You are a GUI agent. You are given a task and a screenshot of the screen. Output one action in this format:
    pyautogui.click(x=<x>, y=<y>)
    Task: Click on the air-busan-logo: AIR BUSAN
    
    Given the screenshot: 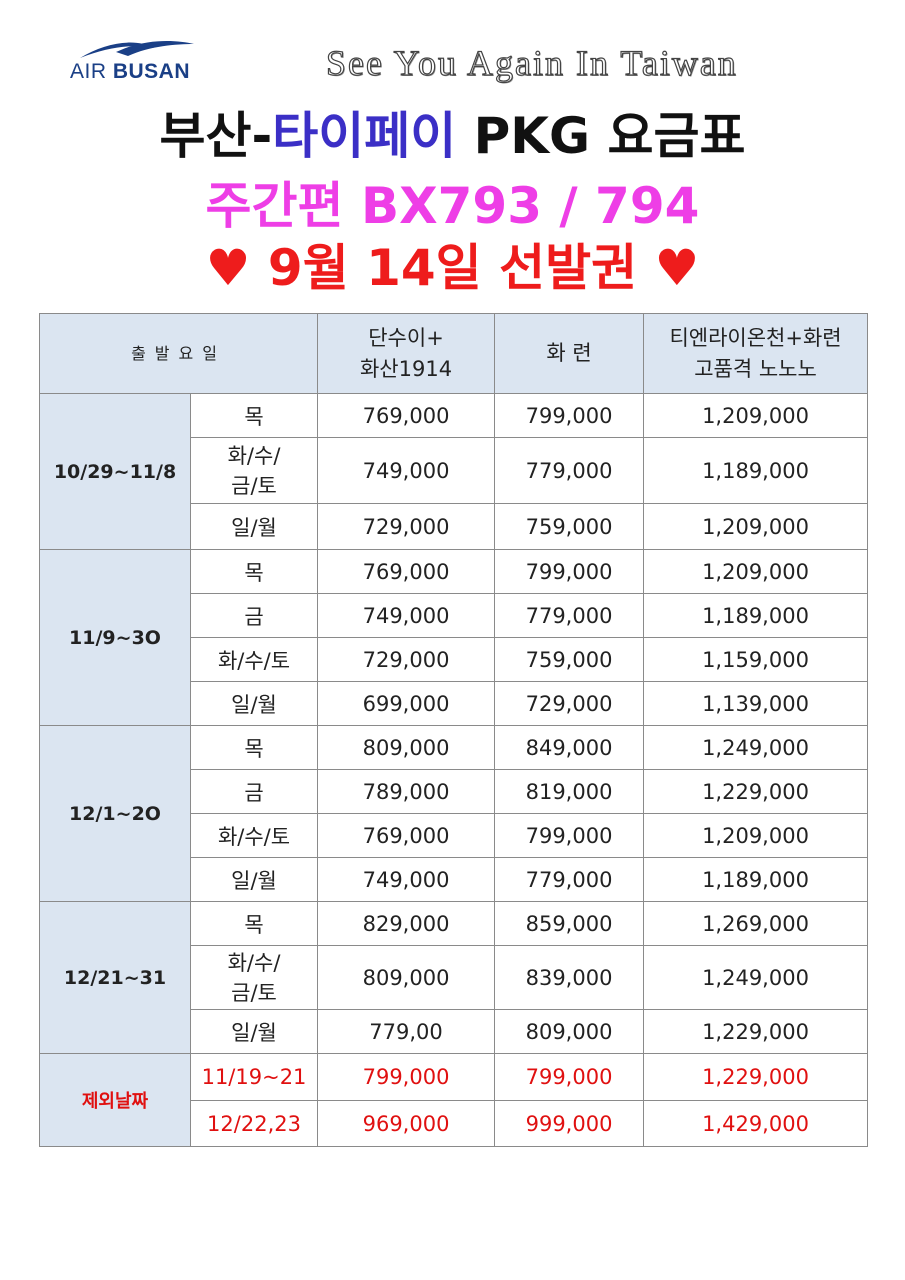 What is the action you would take?
    pyautogui.click(x=135, y=63)
    